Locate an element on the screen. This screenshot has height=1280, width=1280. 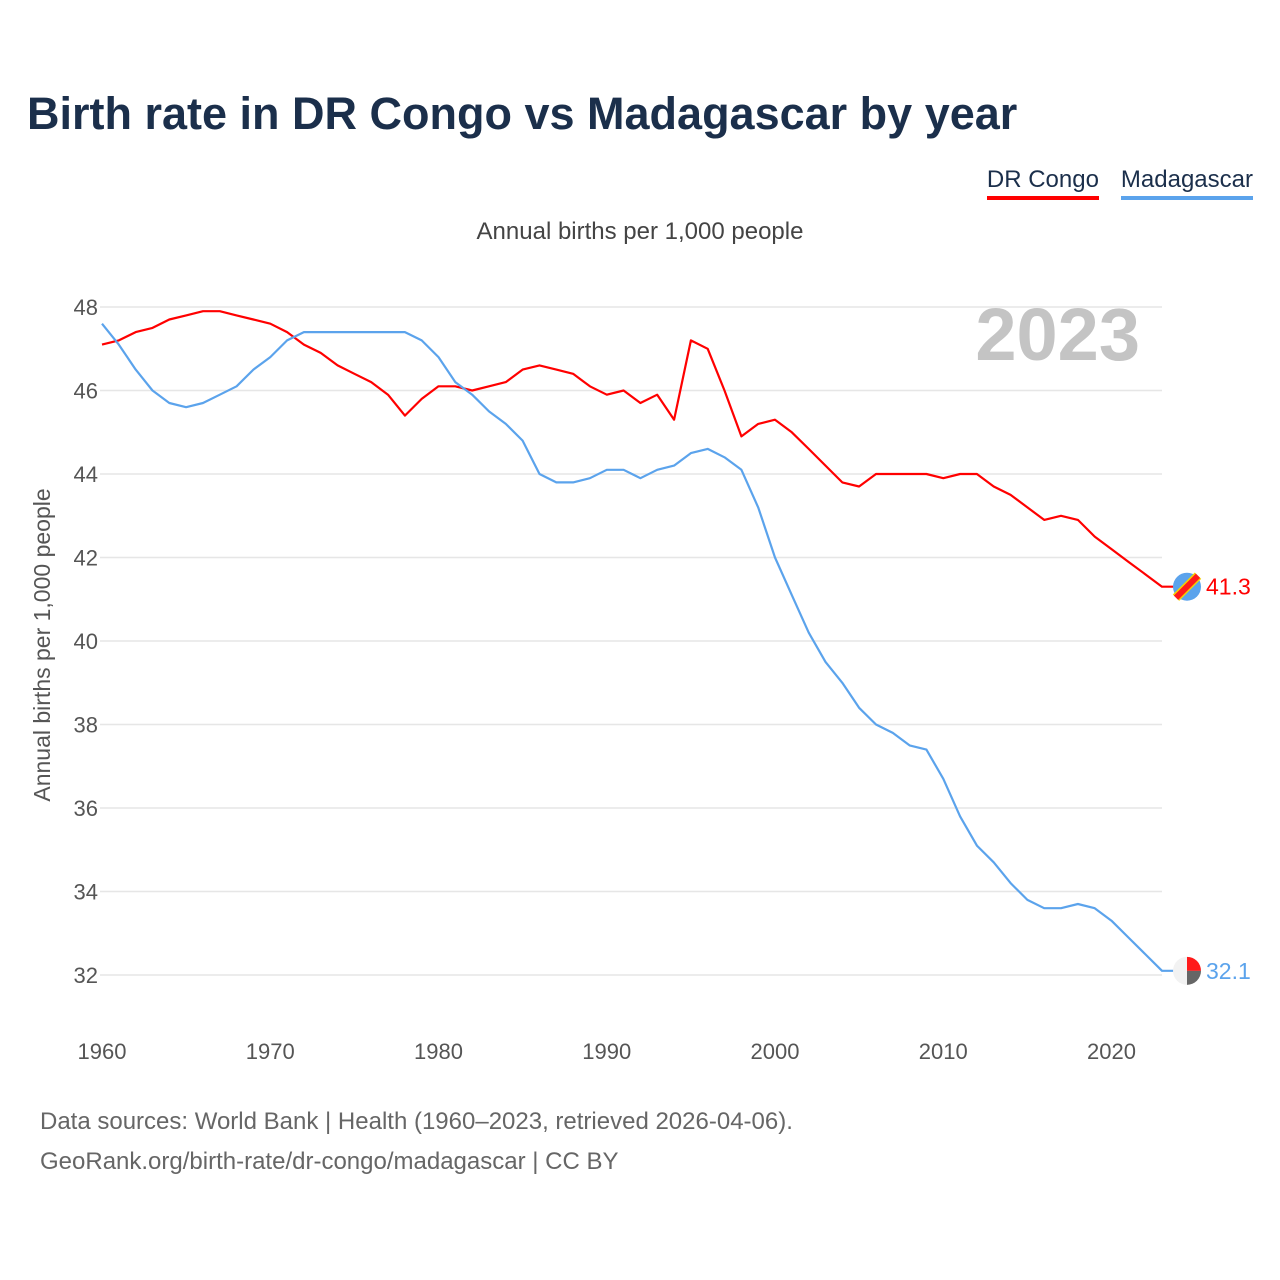
x-tick-label: 2000 is located at coordinates (775, 1051).